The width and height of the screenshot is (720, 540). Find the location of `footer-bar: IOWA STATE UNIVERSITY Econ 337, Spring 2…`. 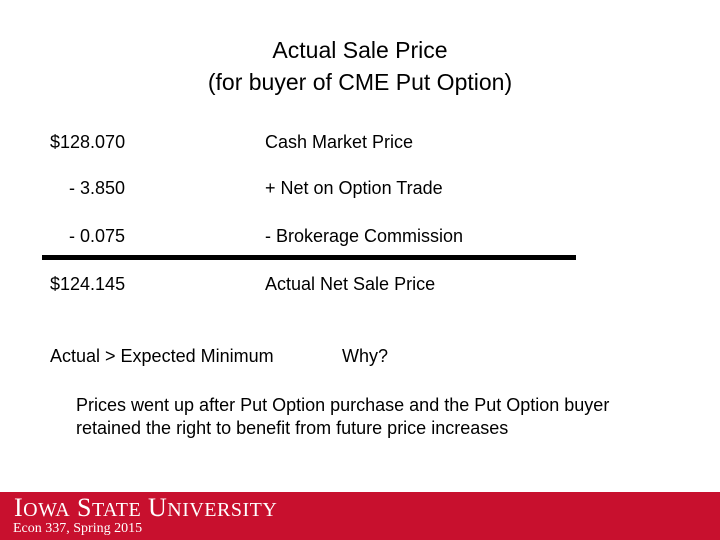

footer-bar: IOWA STATE UNIVERSITY Econ 337, Spring 2… is located at coordinates (360, 516).